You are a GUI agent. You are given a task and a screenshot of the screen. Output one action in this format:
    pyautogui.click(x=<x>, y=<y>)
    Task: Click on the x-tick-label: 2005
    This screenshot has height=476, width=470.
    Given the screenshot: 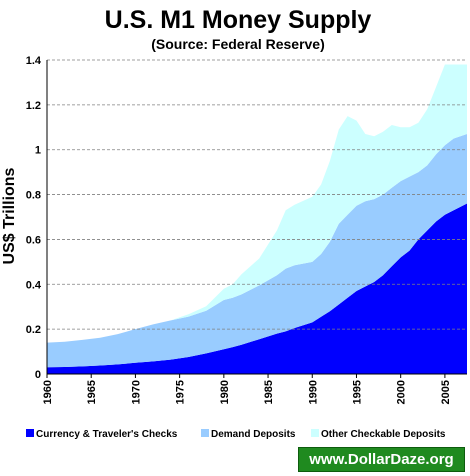 What is the action you would take?
    pyautogui.click(x=446, y=392)
    